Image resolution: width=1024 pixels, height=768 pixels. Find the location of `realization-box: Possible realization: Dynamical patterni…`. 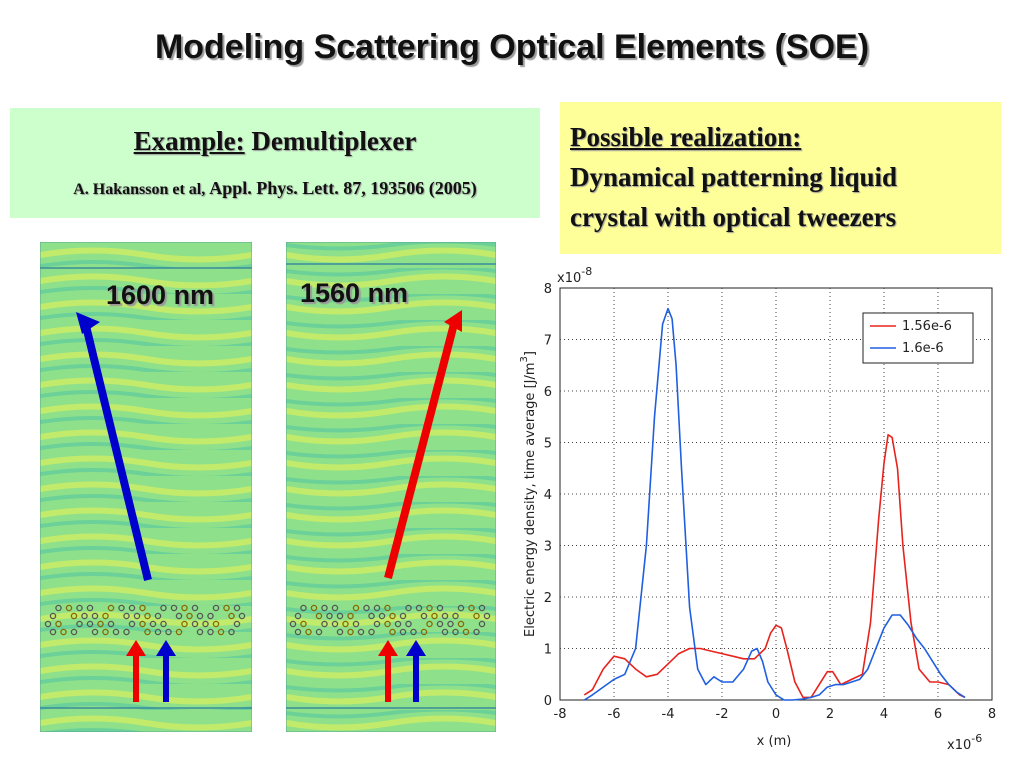

realization-box: Possible realization: Dynamical patterni… is located at coordinates (780, 178).